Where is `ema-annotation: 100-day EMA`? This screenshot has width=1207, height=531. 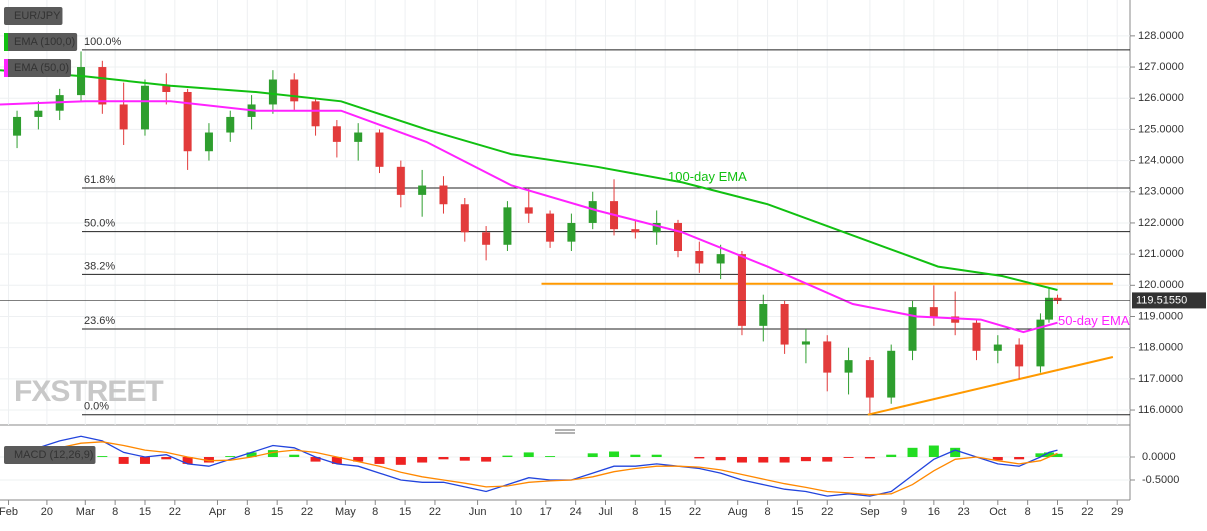 ema-annotation: 100-day EMA is located at coordinates (707, 176).